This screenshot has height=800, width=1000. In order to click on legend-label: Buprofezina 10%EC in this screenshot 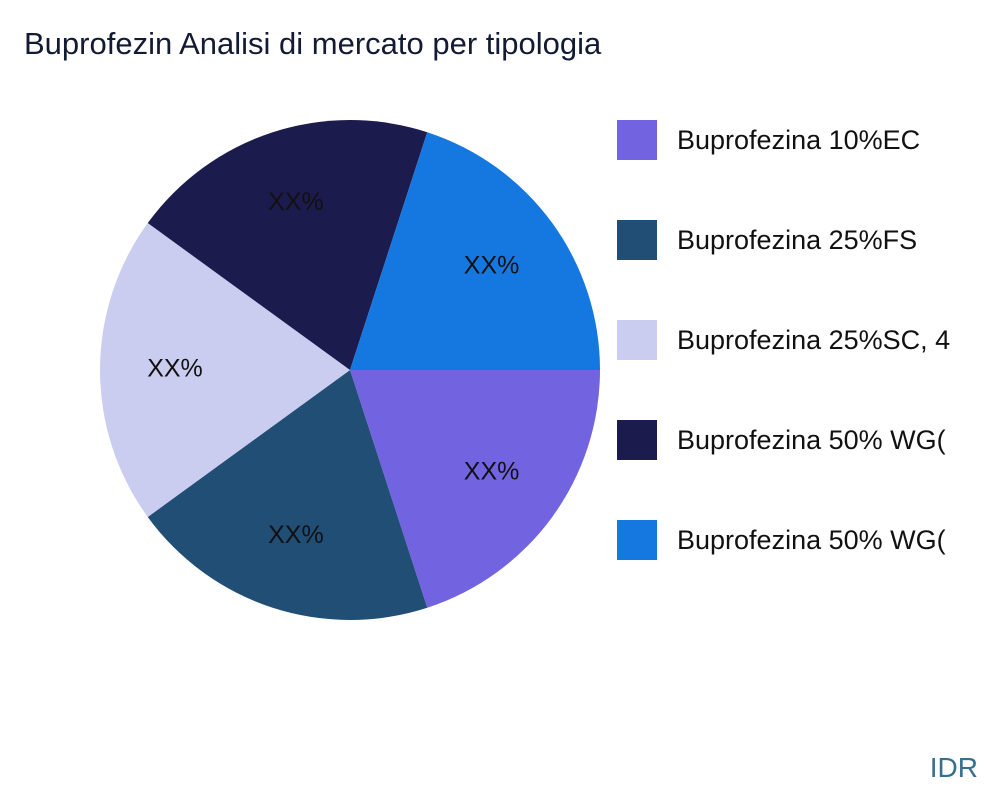, I will do `click(799, 139)`.